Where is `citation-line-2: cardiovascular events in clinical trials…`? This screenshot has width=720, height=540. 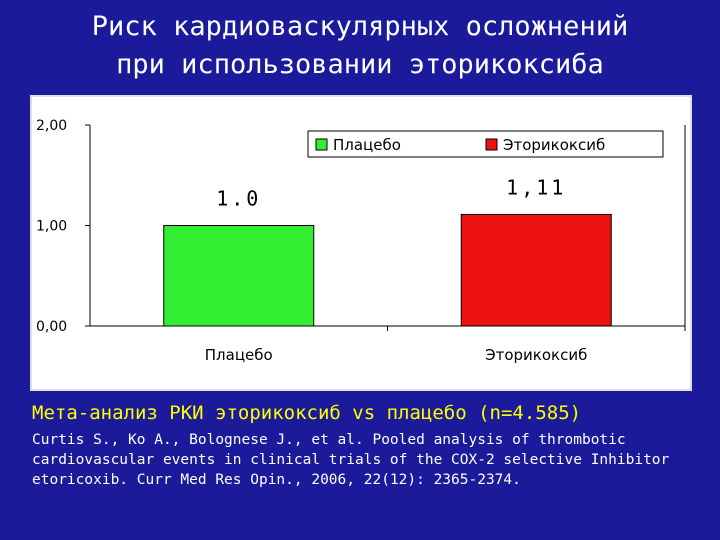
citation-line-2: cardiovascular events in clinical trials… is located at coordinates (351, 460).